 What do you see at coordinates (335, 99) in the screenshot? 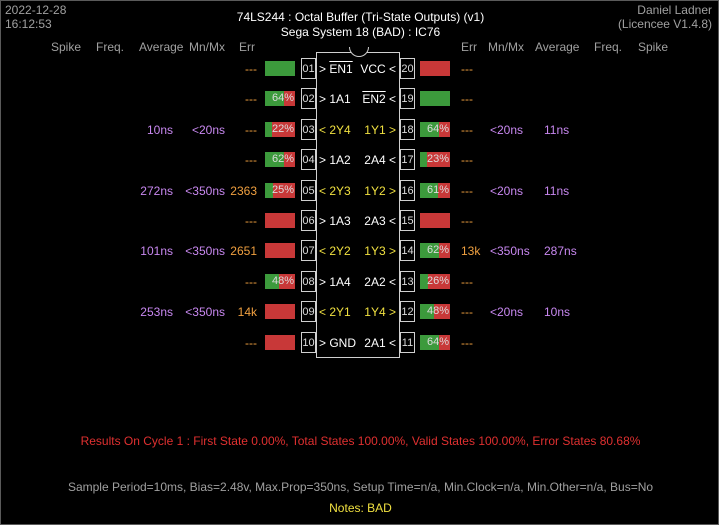
I see `left-pin-name: > 1A1` at bounding box center [335, 99].